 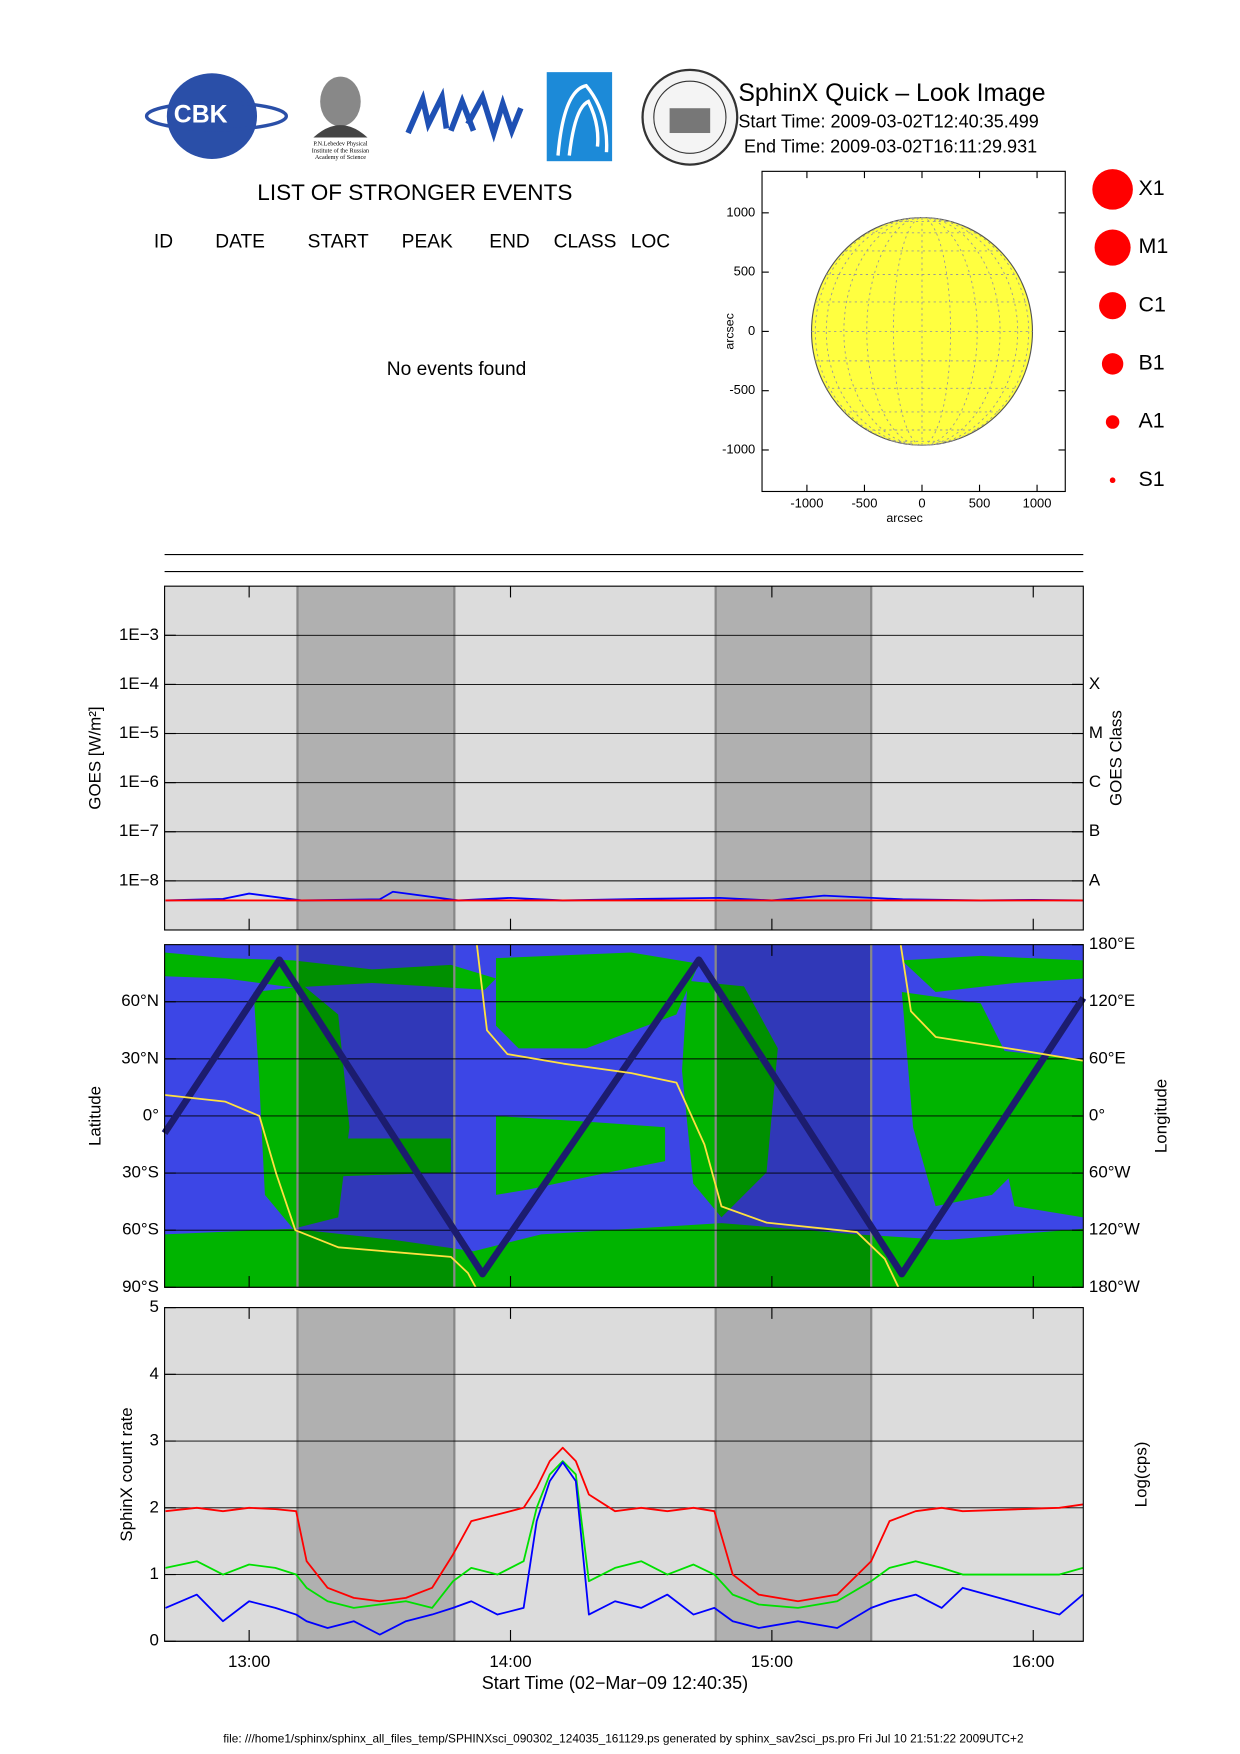 I want to click on y-tick-label: 500, so click(x=745, y=271).